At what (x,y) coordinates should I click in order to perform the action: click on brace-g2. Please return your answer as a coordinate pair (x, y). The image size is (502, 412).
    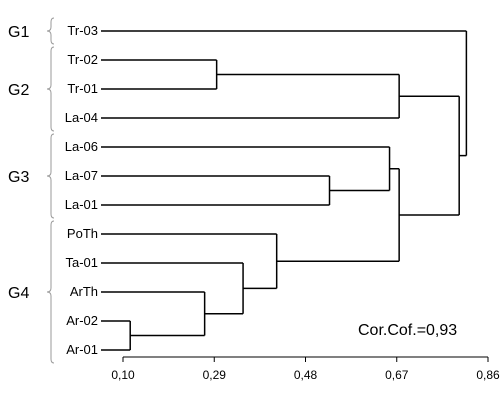
    Looking at the image, I should click on (50, 89).